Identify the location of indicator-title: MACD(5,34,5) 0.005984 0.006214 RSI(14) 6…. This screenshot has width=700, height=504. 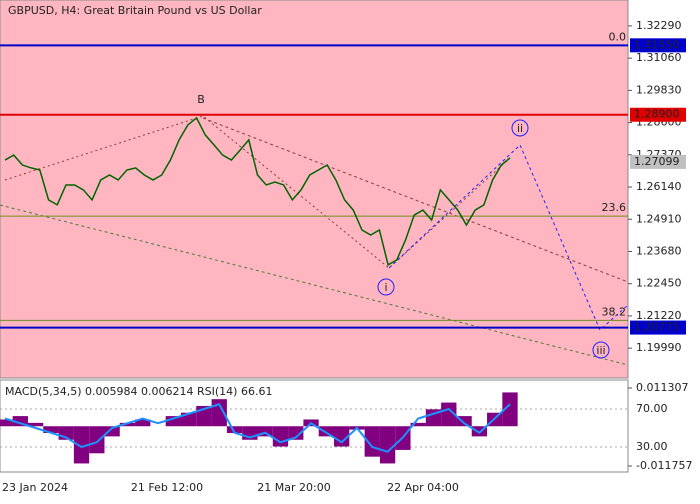
(138, 391).